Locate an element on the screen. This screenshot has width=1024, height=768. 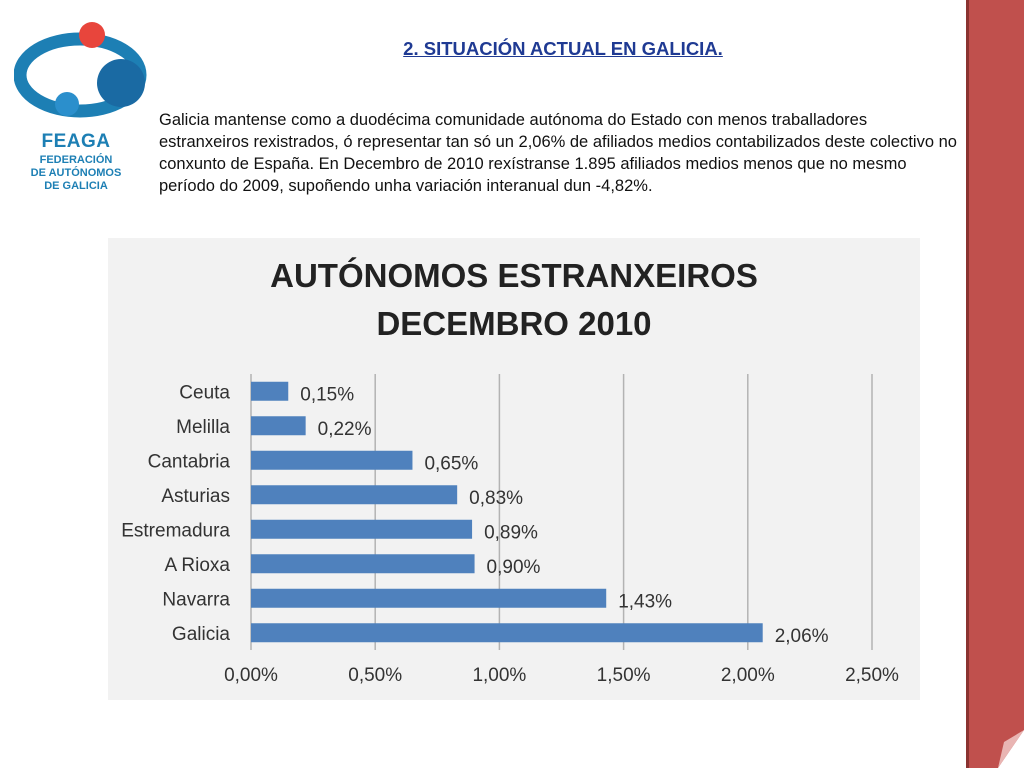
feaga-logo-mark is located at coordinates (80, 70).